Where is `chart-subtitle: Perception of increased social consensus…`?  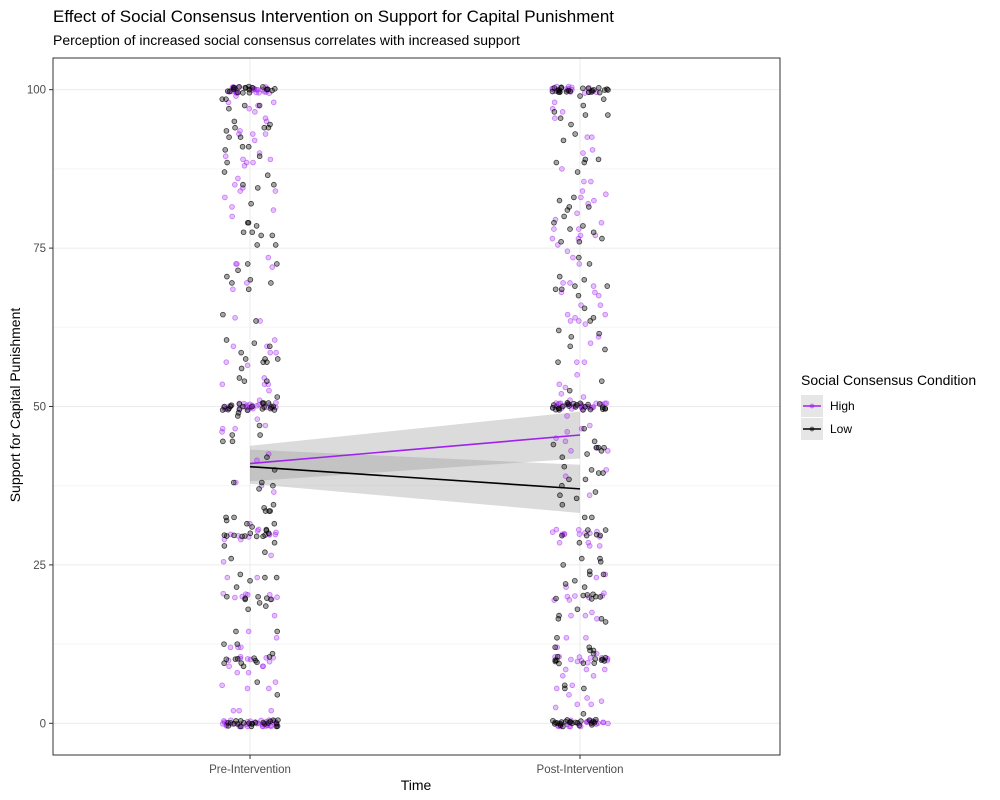
chart-subtitle: Perception of increased social consensus… is located at coordinates (286, 40).